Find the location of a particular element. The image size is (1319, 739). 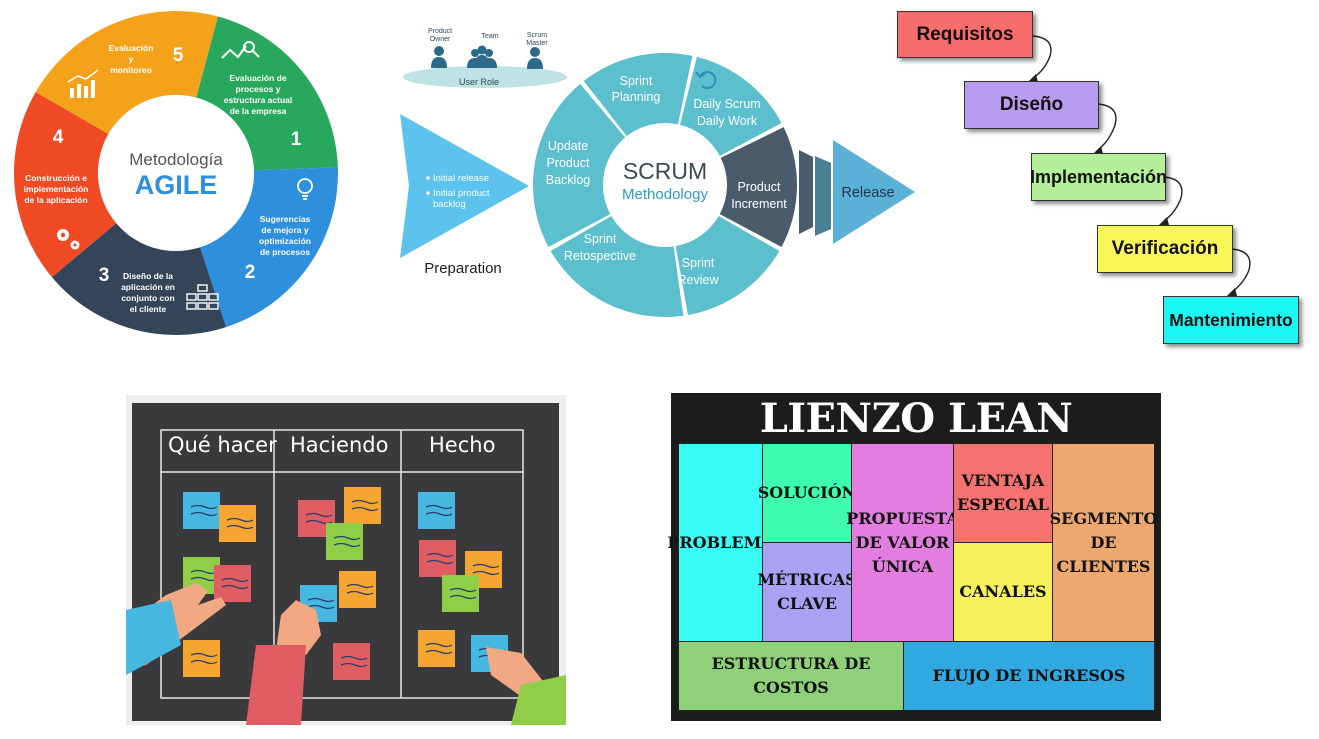

lc-costos-label: ESTRUCTURA DE COSTOS is located at coordinates (791, 675).